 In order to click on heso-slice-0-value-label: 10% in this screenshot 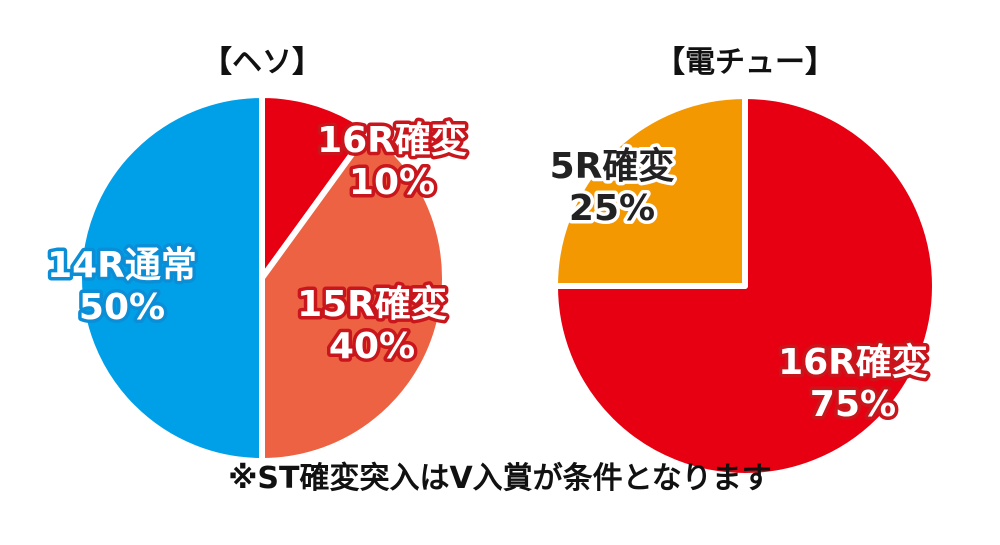, I will do `click(392, 182)`.